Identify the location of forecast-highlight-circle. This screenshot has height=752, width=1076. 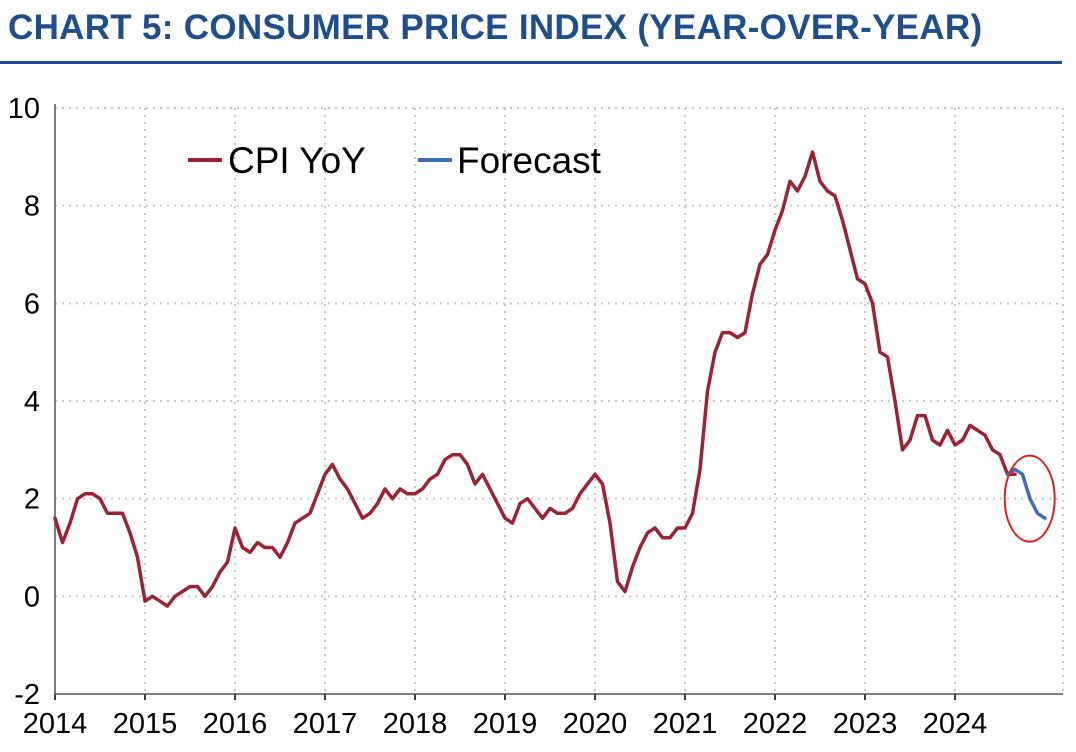
(1029, 498).